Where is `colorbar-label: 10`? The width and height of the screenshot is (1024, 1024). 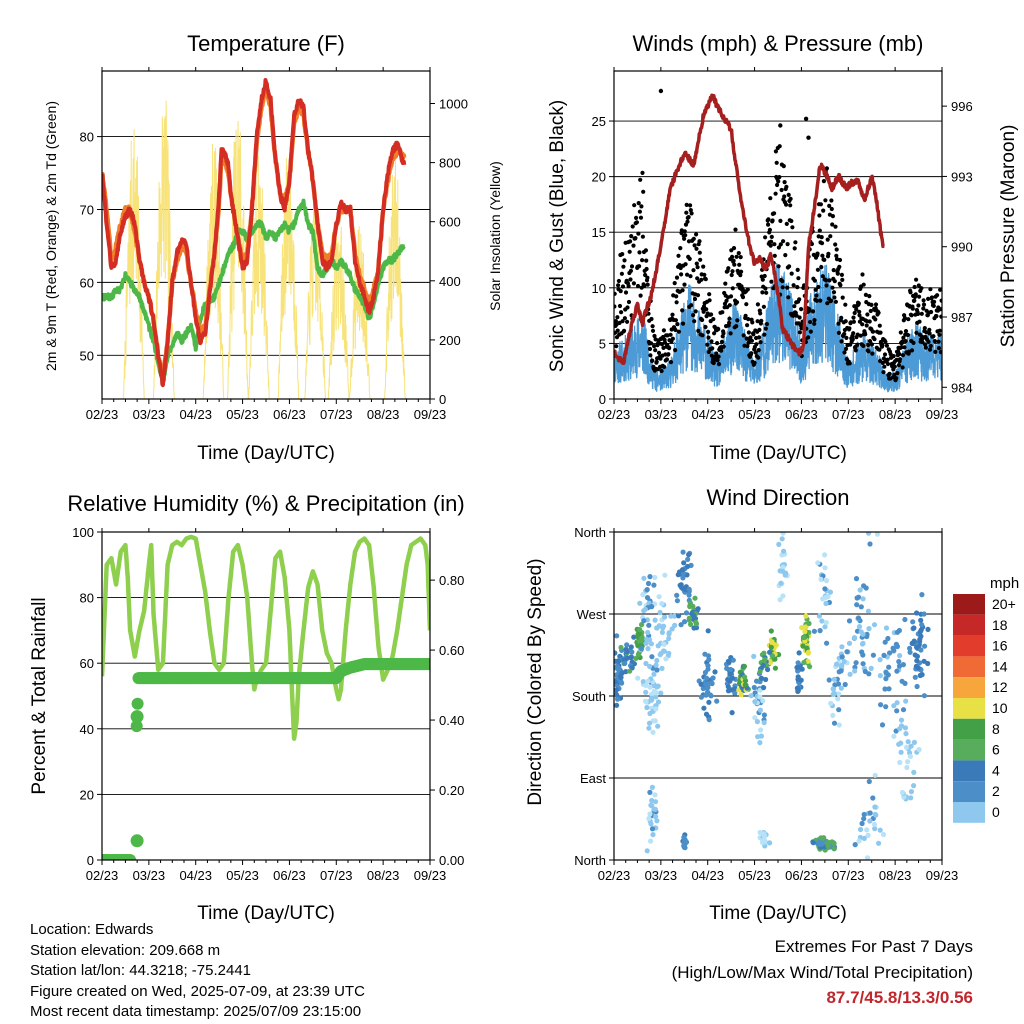 colorbar-label: 10 is located at coordinates (1000, 708).